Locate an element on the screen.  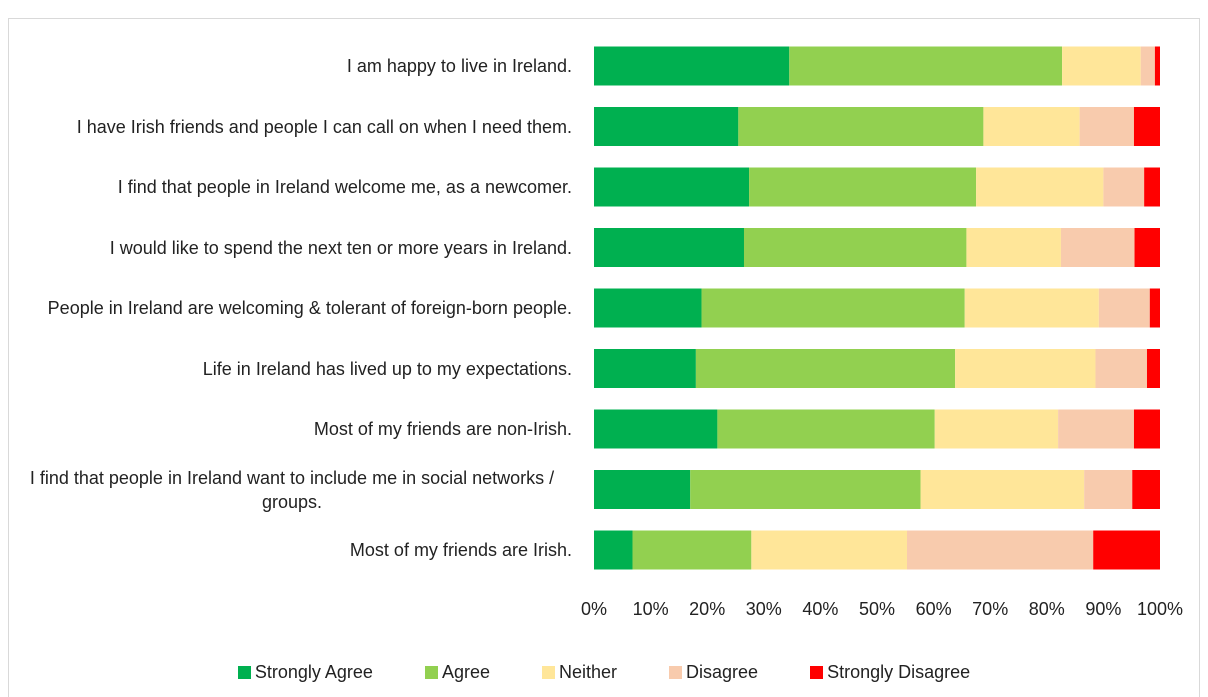
category-label: I am happy to live in Ireland. is located at coordinates (459, 66).